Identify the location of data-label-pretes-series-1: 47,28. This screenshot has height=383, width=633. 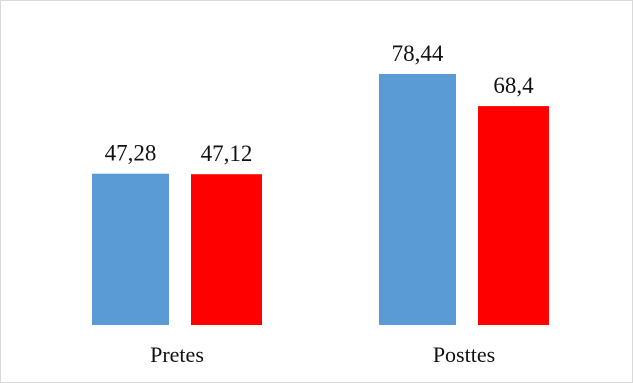
(131, 153).